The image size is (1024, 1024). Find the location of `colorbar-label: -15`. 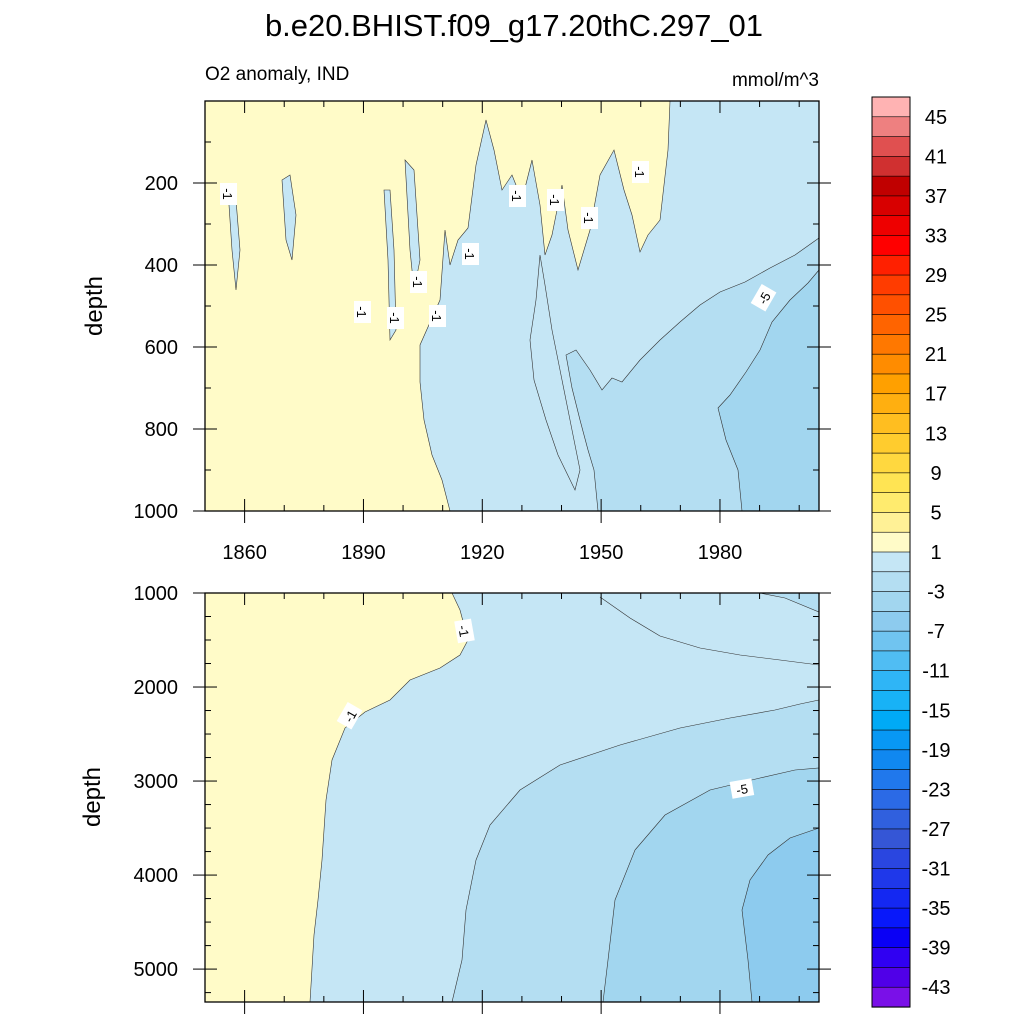

colorbar-label: -15 is located at coordinates (936, 711).